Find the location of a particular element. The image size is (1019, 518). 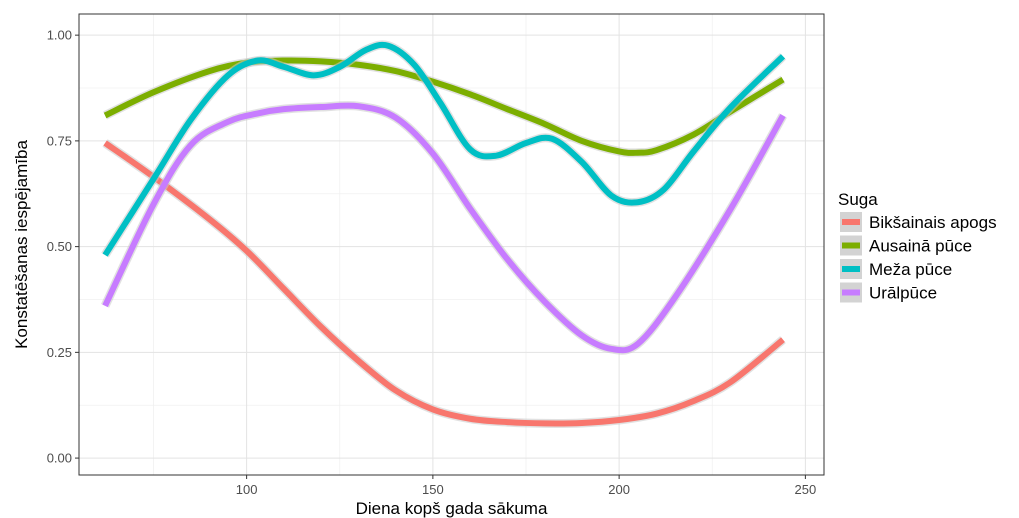

x-axis-ticks: 100 150 200 250 is located at coordinates (526, 486).